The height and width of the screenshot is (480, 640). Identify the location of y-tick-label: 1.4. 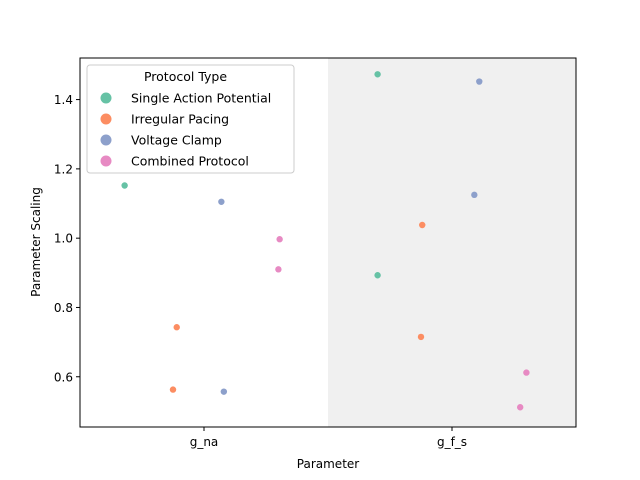
(63, 100).